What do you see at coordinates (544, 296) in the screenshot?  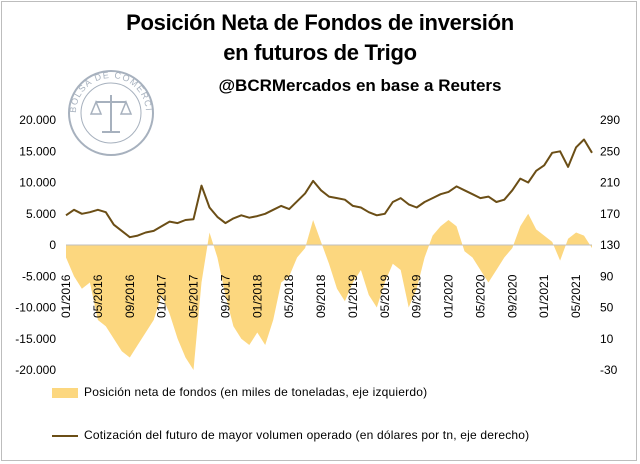 I see `x-axis-tick: 01/2021` at bounding box center [544, 296].